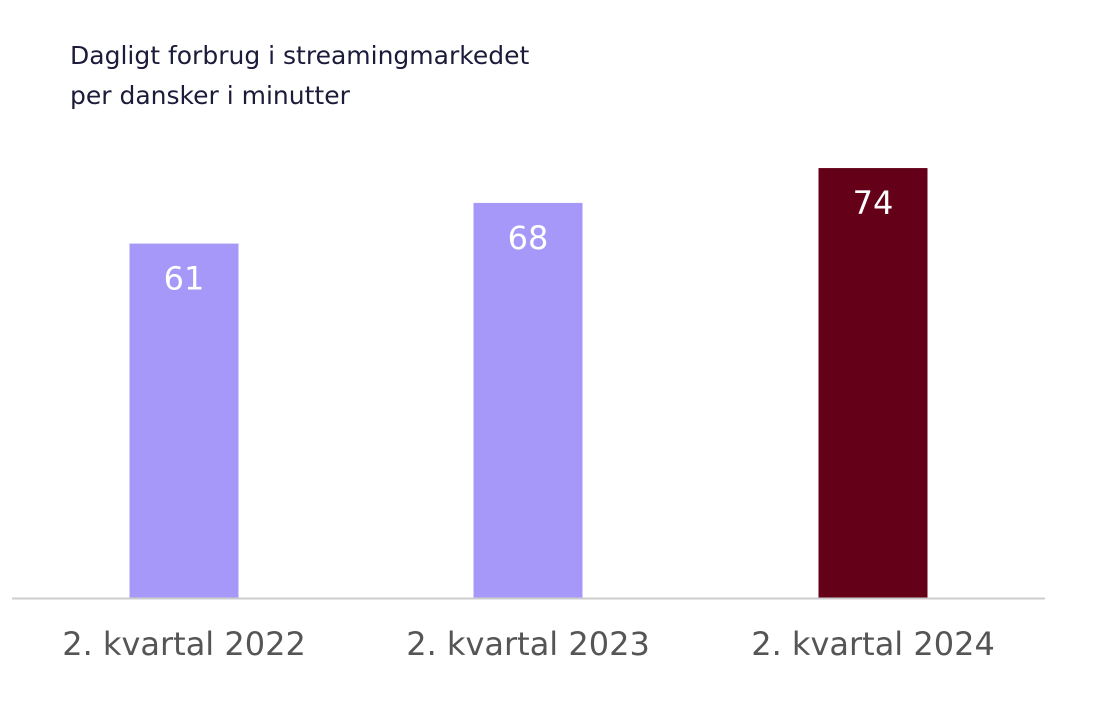 This screenshot has width=1100, height=716. What do you see at coordinates (528, 644) in the screenshot?
I see `x-tick-label: 2. kvartal 2023` at bounding box center [528, 644].